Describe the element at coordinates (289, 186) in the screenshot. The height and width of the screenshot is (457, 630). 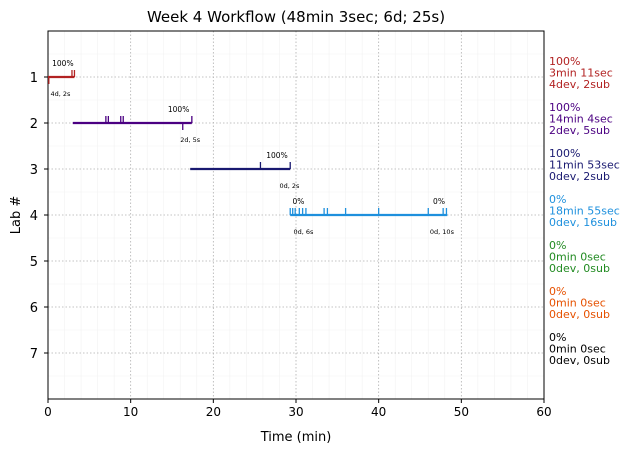
I see `dev-sub-count-label: 0d, 2s` at that location.